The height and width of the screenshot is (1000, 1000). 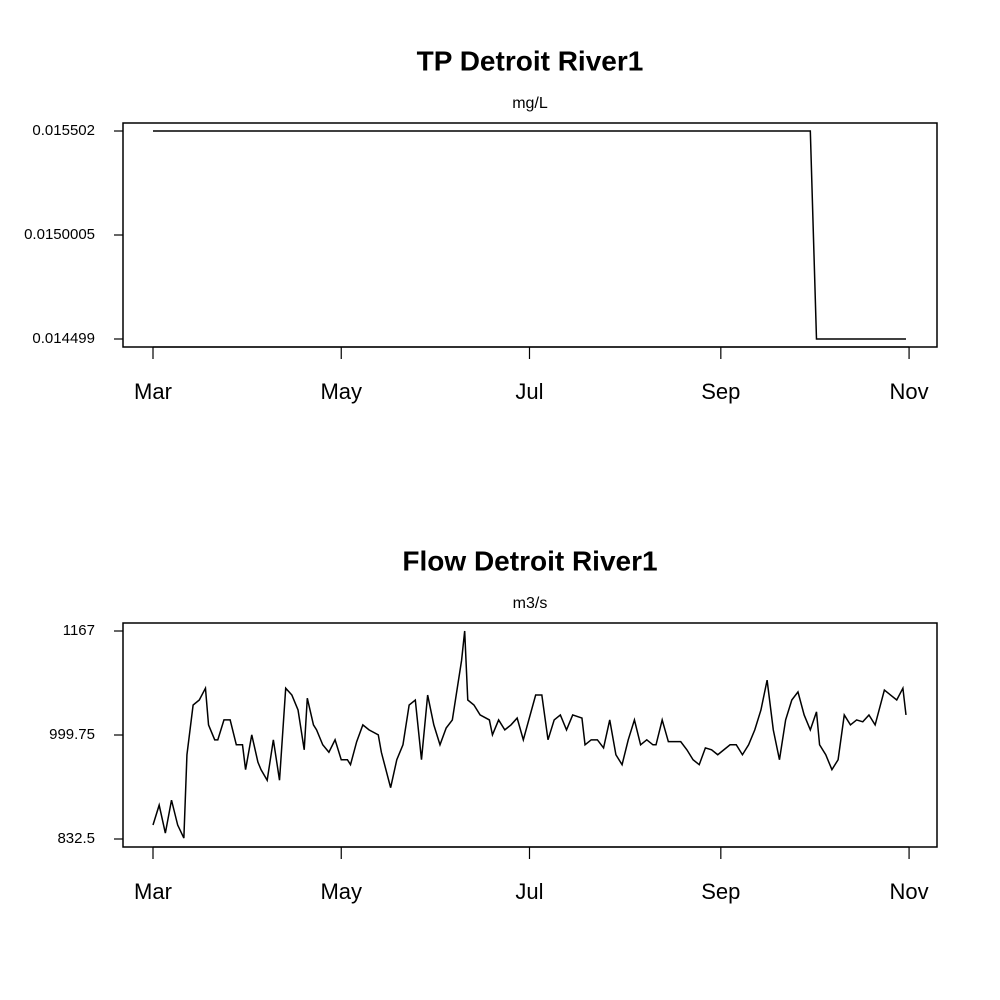 I want to click on y-tick-label: 832.5, so click(x=76, y=838).